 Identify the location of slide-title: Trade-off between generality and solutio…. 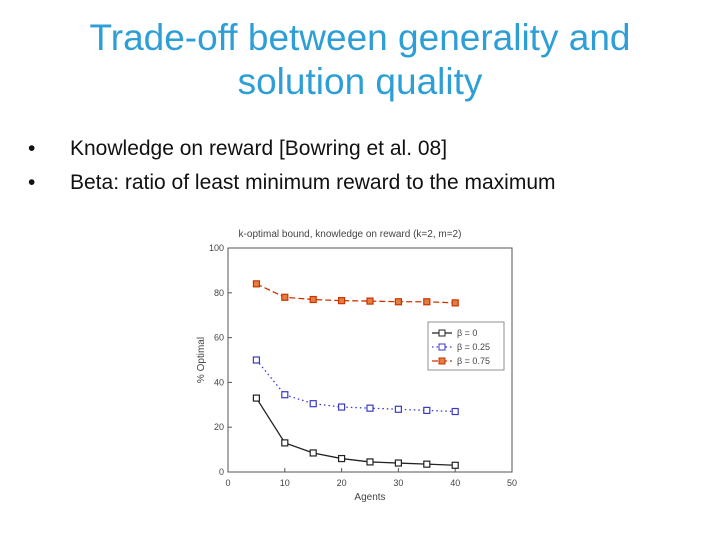
(360, 60).